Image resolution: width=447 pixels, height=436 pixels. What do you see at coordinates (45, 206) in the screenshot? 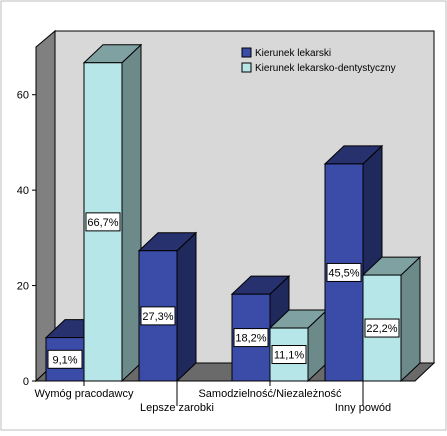
I see `side-wall` at bounding box center [45, 206].